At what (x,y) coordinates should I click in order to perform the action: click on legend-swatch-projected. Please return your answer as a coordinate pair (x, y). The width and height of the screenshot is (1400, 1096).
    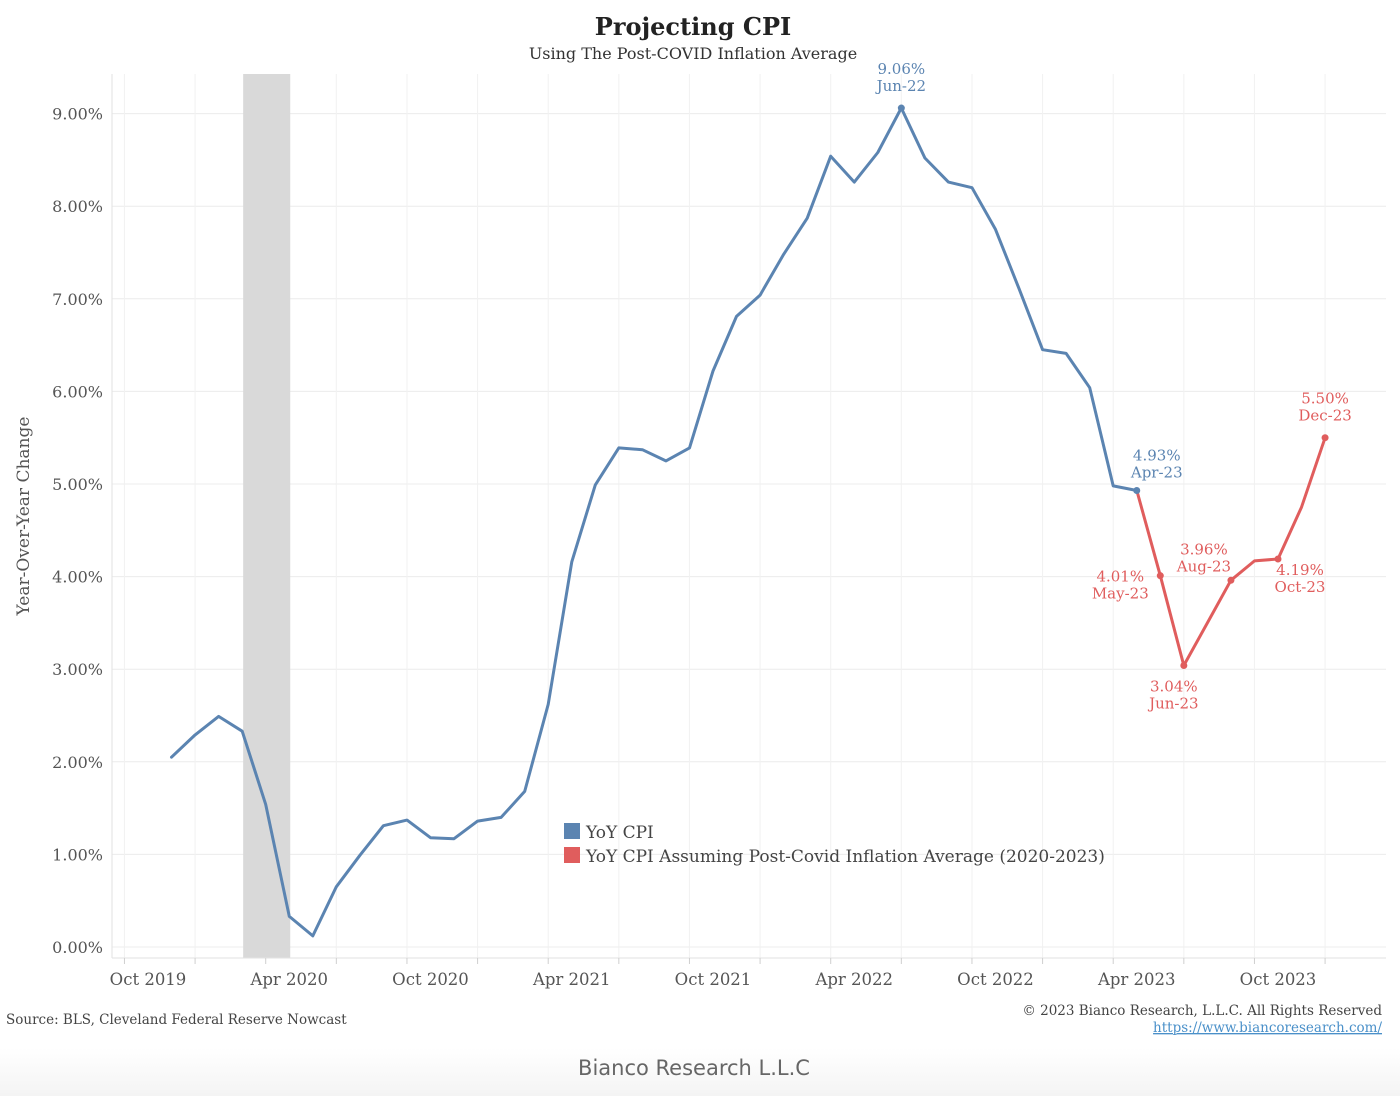
    Looking at the image, I should click on (572, 855).